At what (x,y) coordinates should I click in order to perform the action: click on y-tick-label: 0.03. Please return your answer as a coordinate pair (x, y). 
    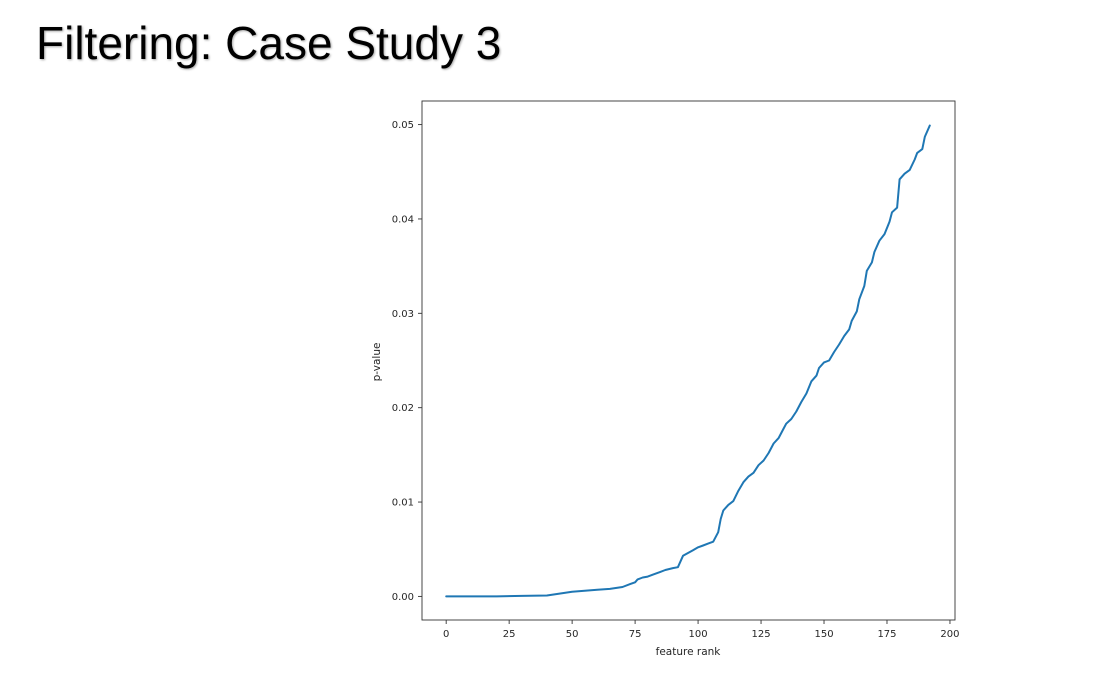
    Looking at the image, I should click on (403, 314).